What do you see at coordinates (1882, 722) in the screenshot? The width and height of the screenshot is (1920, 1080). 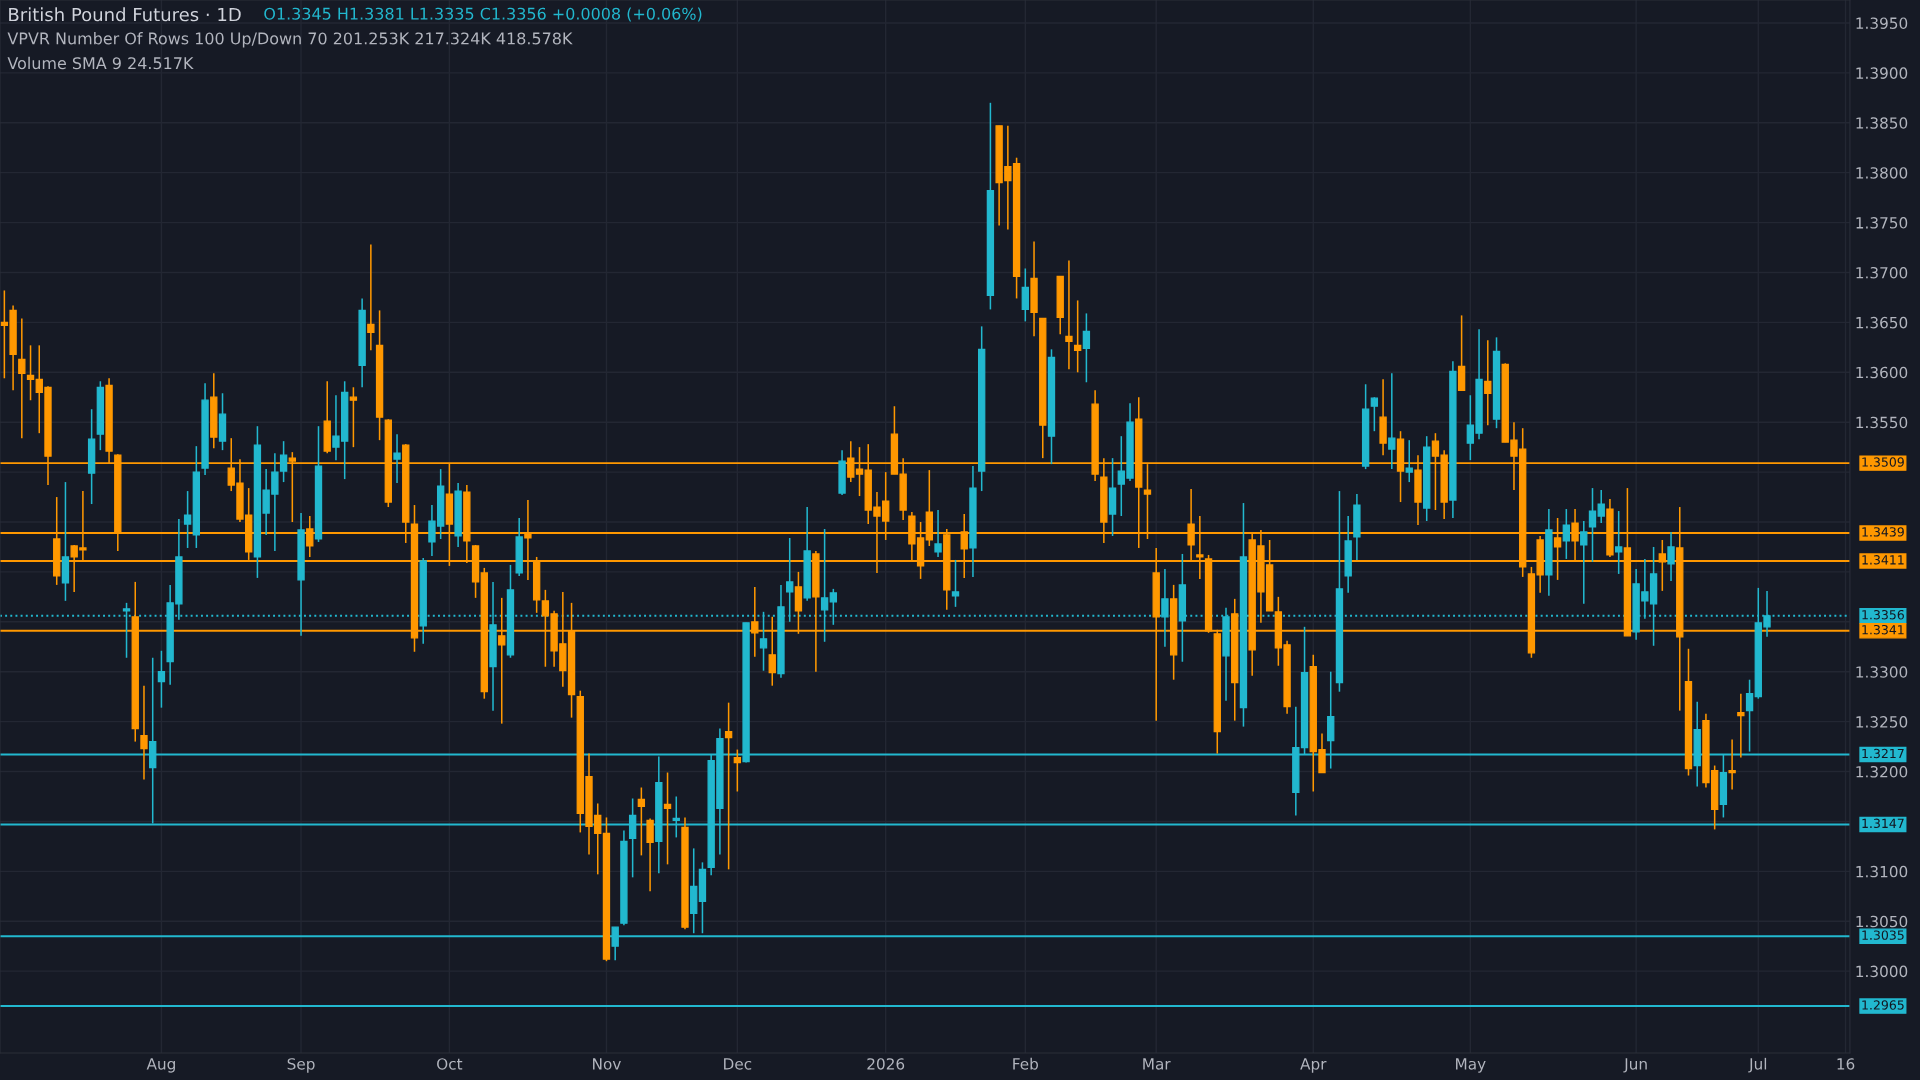 I see `y-tick-label: 1.3250` at bounding box center [1882, 722].